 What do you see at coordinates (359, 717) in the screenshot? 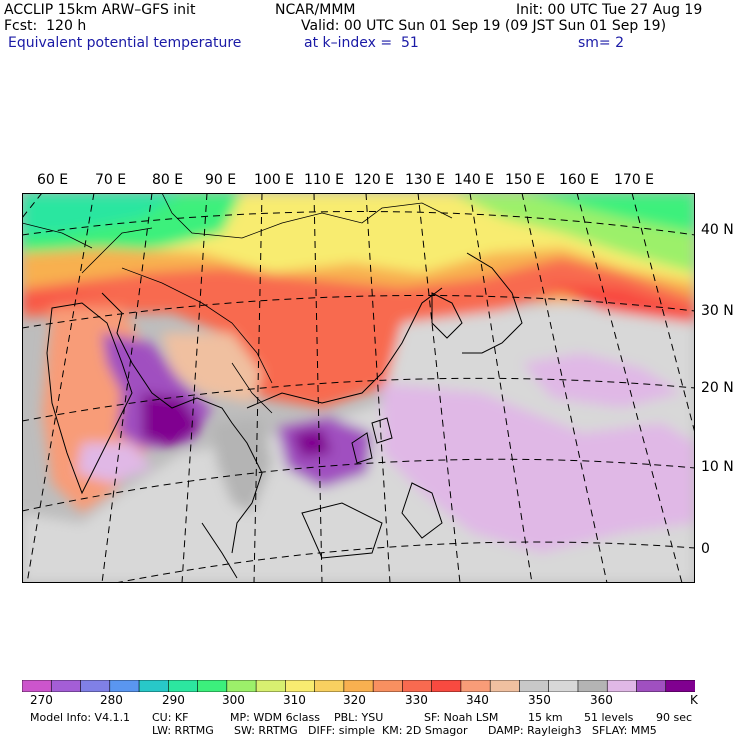
I see `pbl-scheme: PBL: YSU` at bounding box center [359, 717].